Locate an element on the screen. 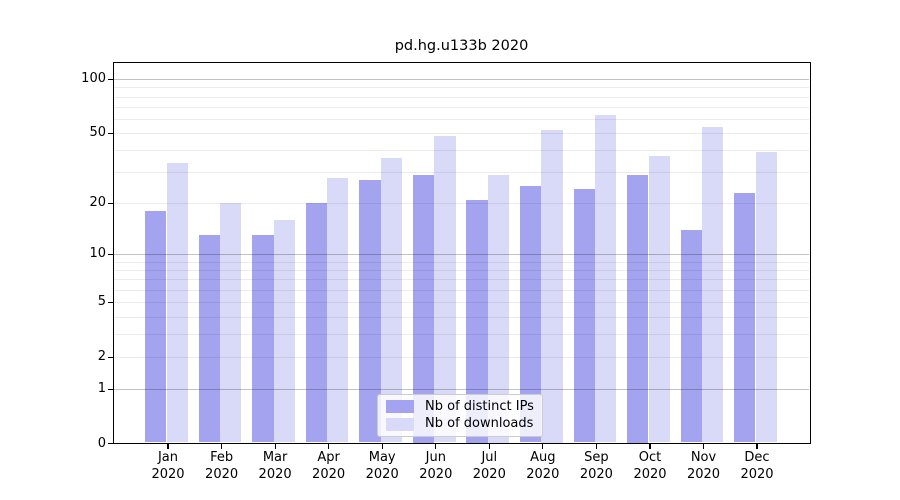 The image size is (900, 500). x-tick-oct is located at coordinates (650, 446).